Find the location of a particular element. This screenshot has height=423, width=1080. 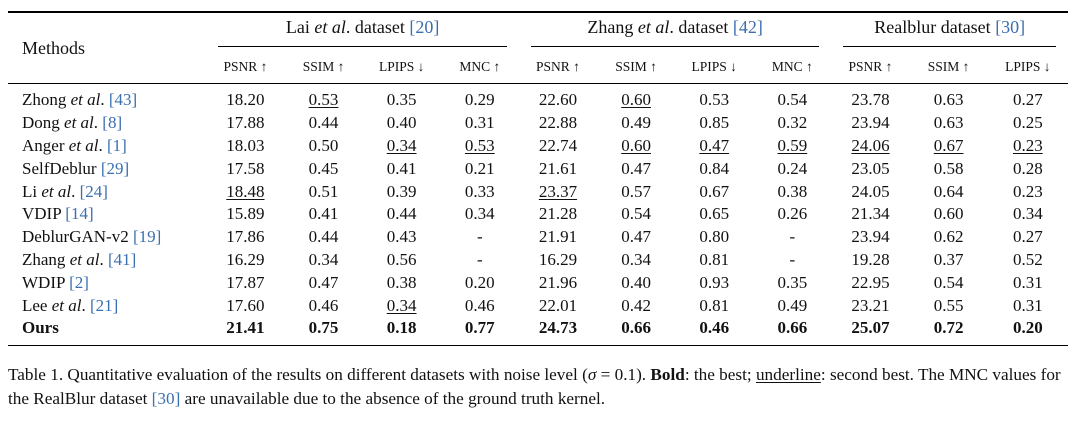

group-citation: [20] is located at coordinates (424, 27).